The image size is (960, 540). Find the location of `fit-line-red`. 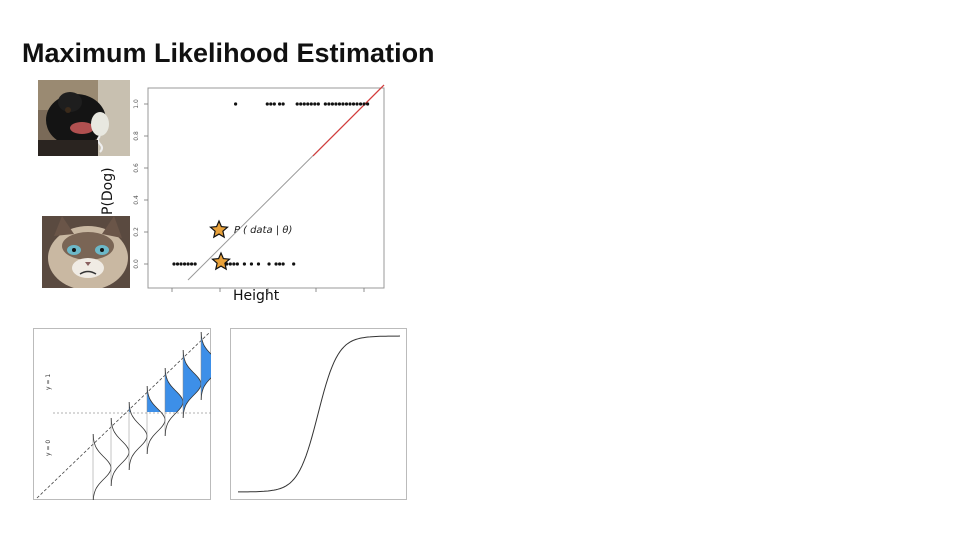

fit-line-red is located at coordinates (348, 120).